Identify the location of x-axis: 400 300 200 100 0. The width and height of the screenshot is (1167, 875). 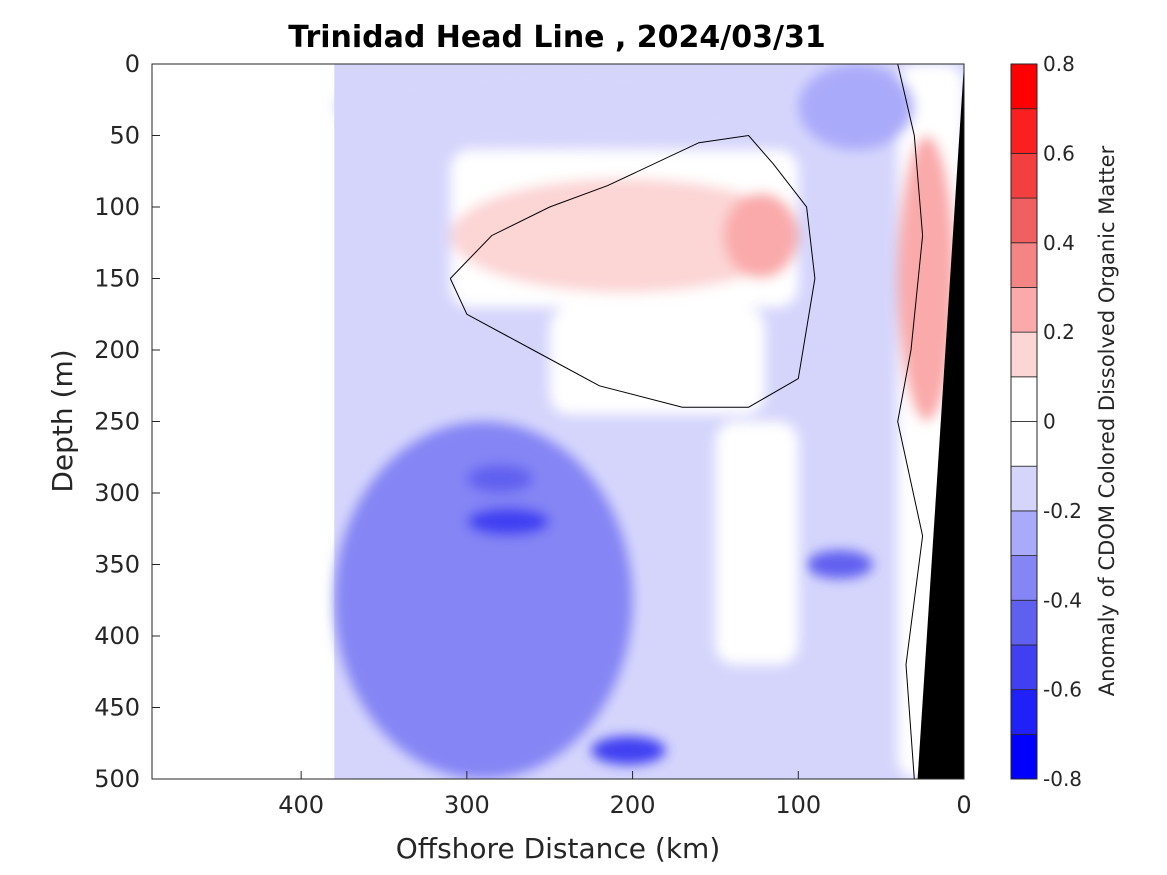
(625, 795).